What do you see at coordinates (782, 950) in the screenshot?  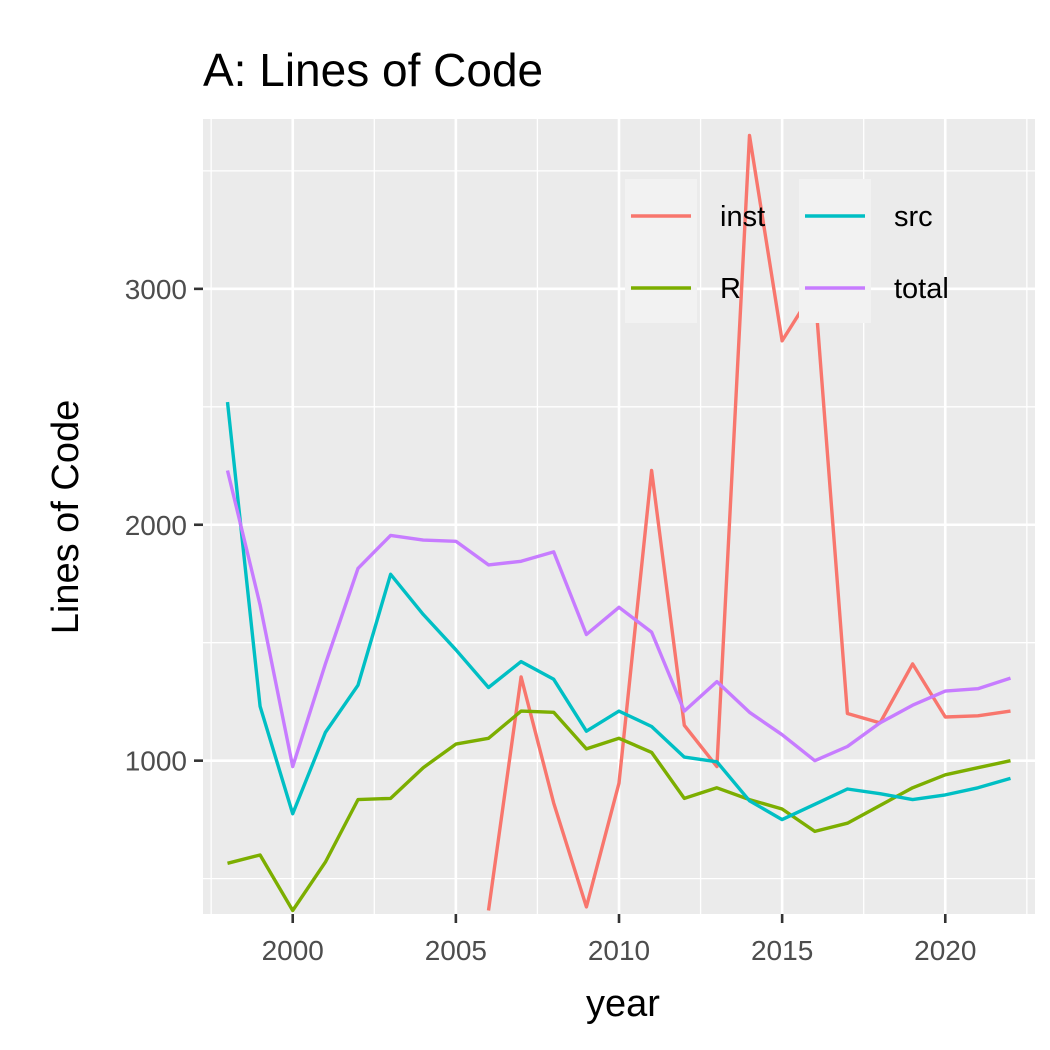 I see `x-tick-label: 2015` at bounding box center [782, 950].